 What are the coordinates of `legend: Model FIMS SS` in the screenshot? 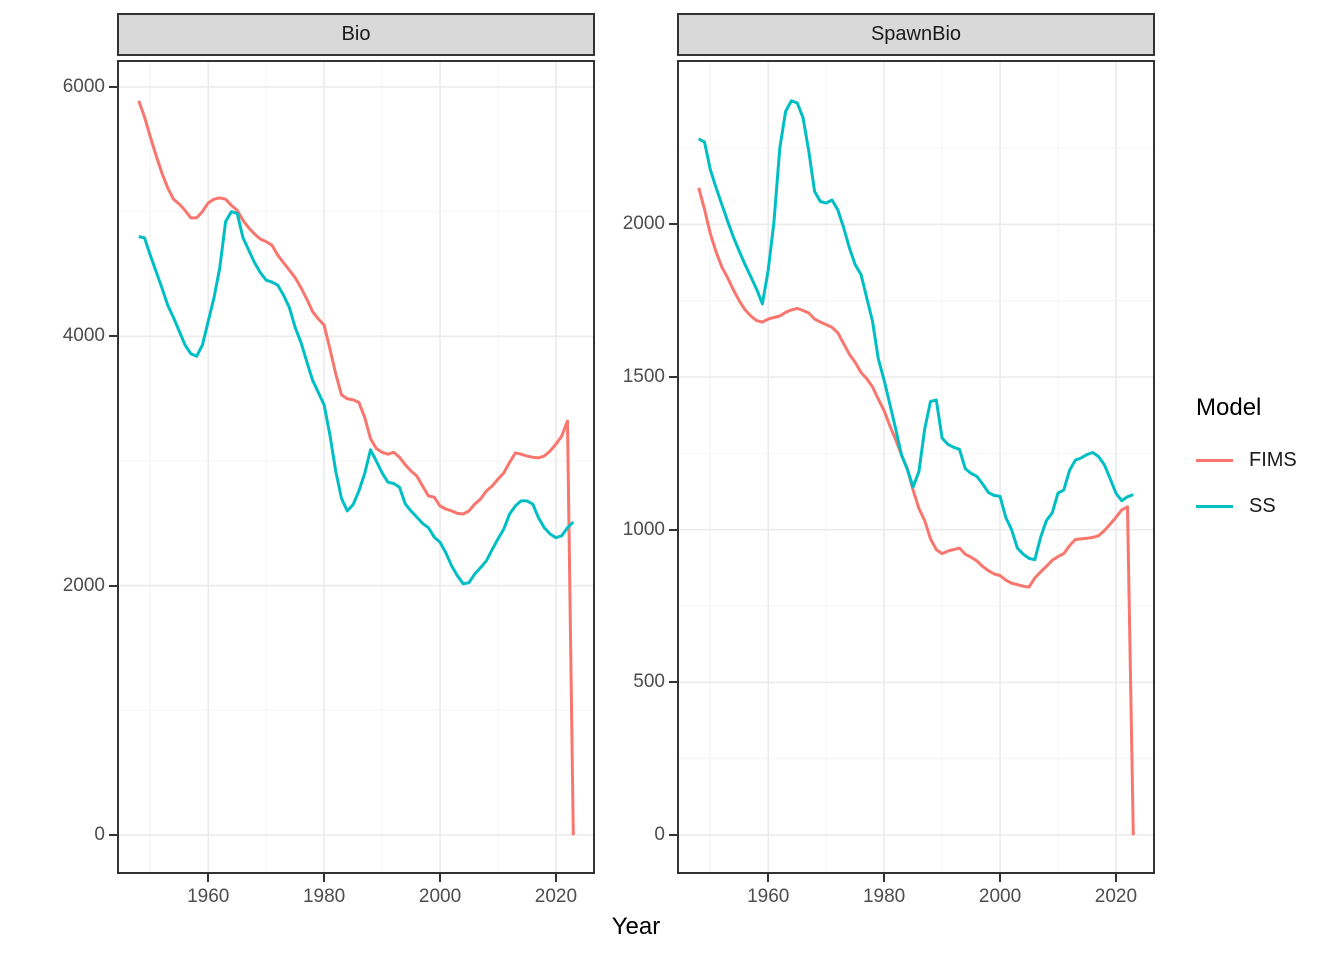 It's located at (1266, 467).